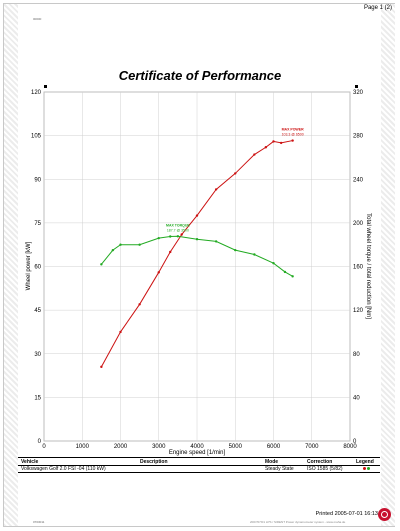 This screenshot has height=531, width=400. Describe the element at coordinates (37, 268) in the screenshot. I see `y-left-tick-label: 60` at that location.